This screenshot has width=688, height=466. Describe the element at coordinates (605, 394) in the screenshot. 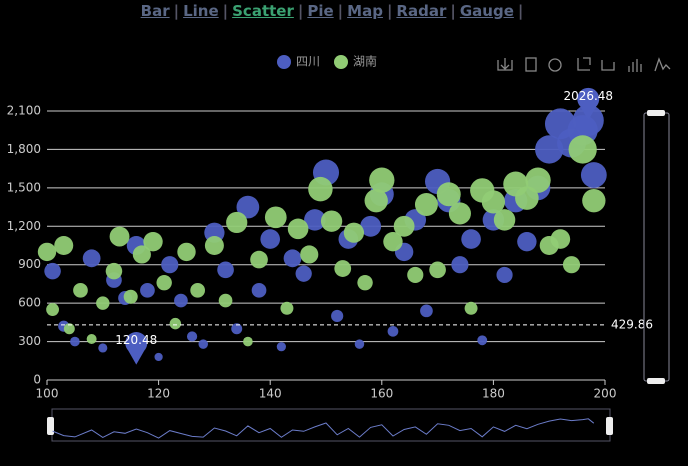

I see `x-tick-label: 200` at that location.